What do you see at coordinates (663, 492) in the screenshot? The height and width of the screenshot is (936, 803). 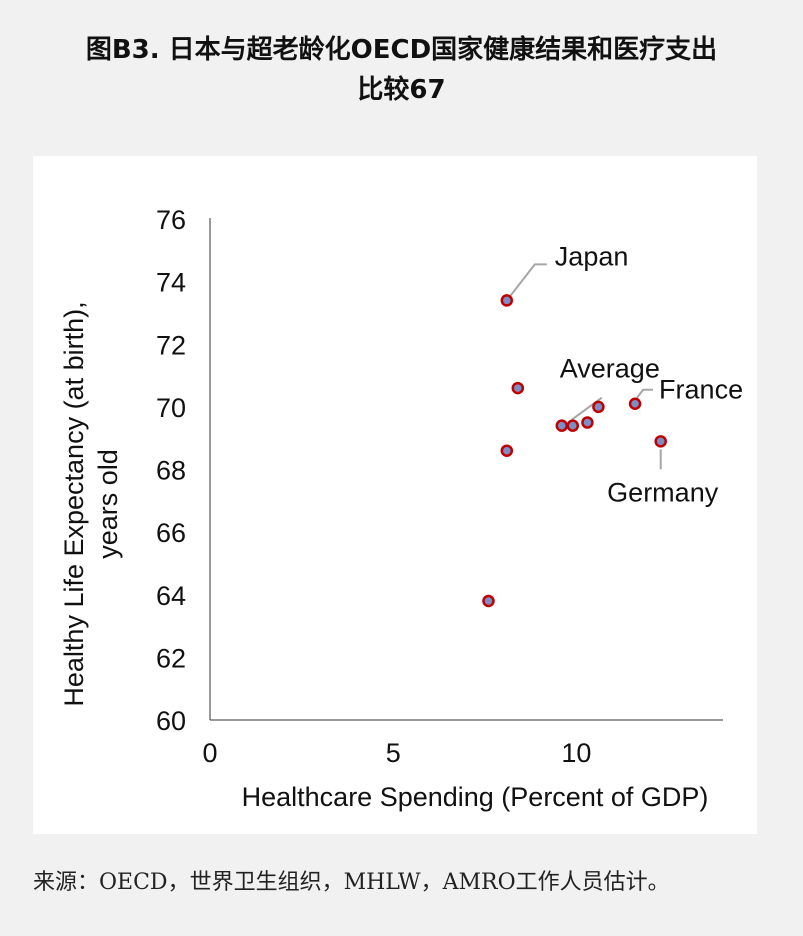 I see `point-label: Germany` at bounding box center [663, 492].